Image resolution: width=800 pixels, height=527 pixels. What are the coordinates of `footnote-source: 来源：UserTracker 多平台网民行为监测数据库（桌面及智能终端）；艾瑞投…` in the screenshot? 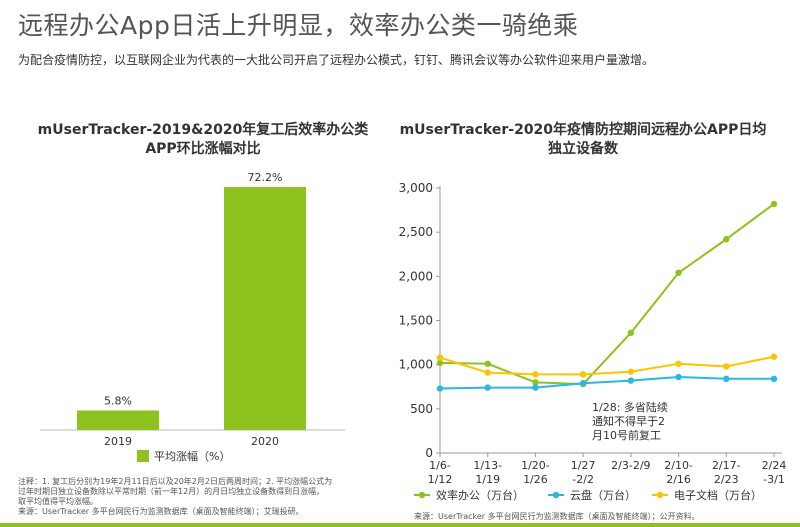 It's located at (161, 511).